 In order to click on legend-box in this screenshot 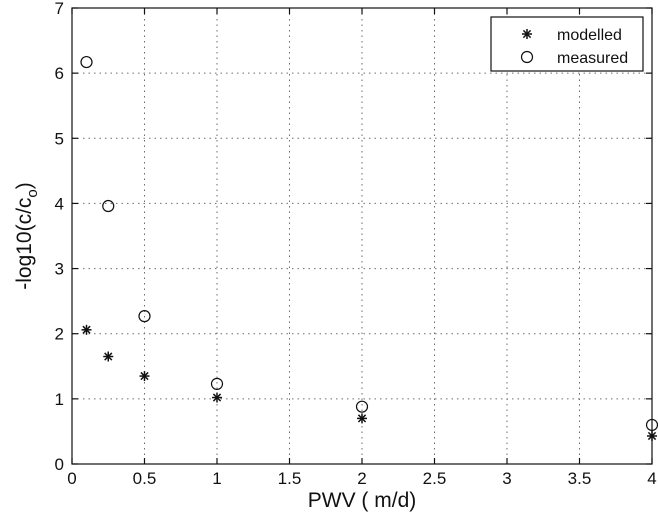, I will do `click(567, 44)`.